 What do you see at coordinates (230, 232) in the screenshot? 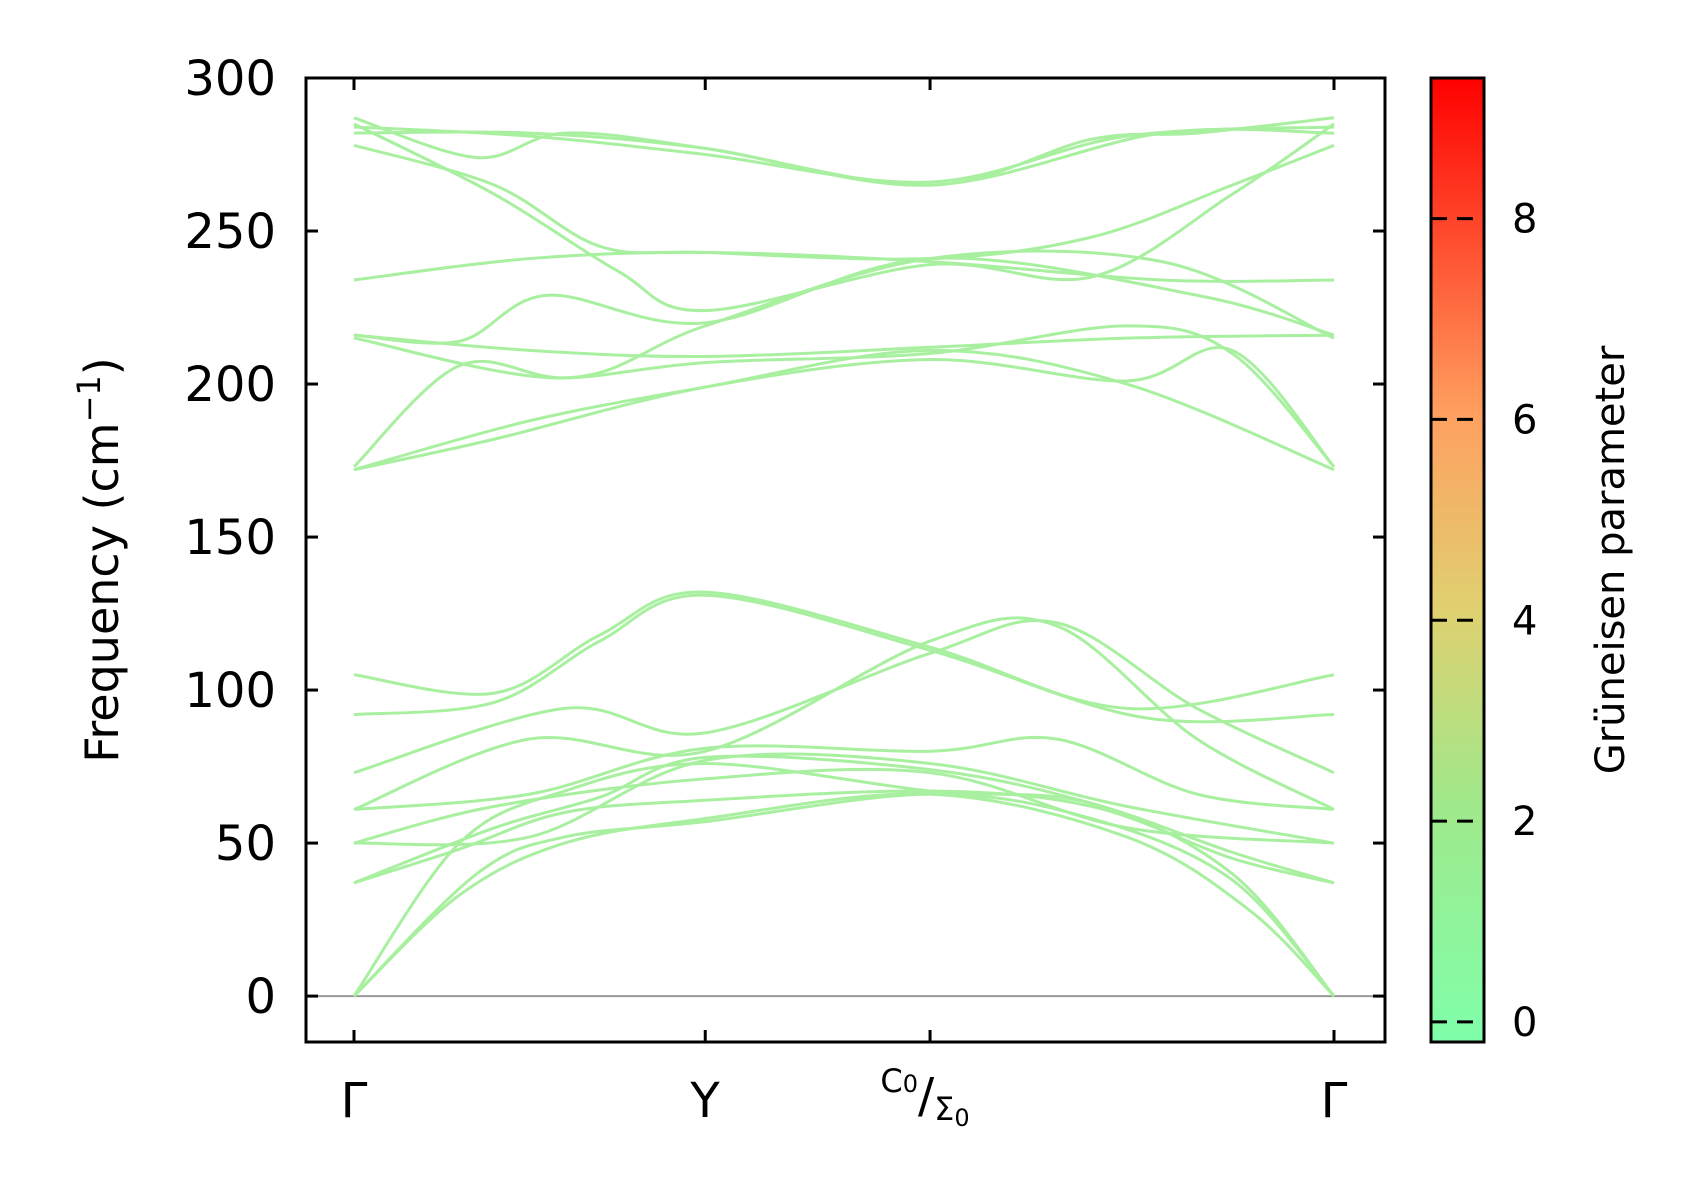
I see `y-tick-label: 250` at bounding box center [230, 232].